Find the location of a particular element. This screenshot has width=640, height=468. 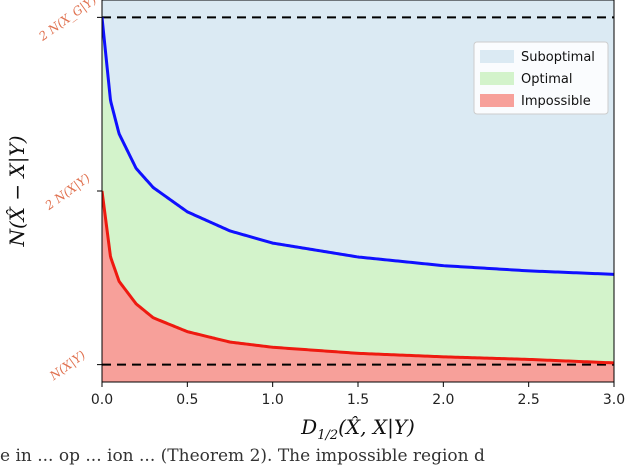

legend-label-suboptimal: Suboptimal is located at coordinates (558, 57).